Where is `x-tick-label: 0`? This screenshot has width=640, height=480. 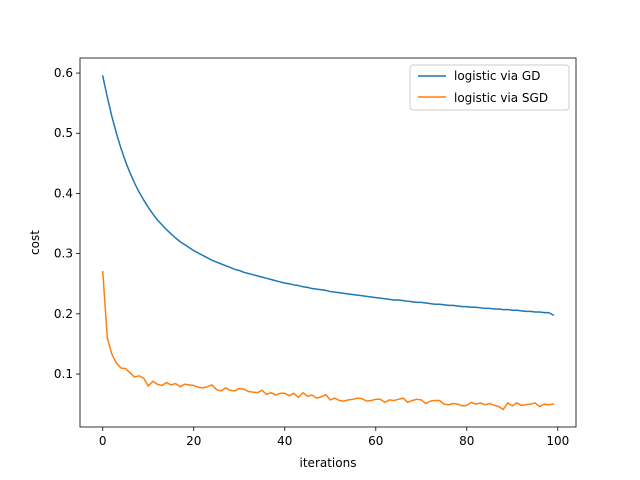 x-tick-label: 0 is located at coordinates (103, 441).